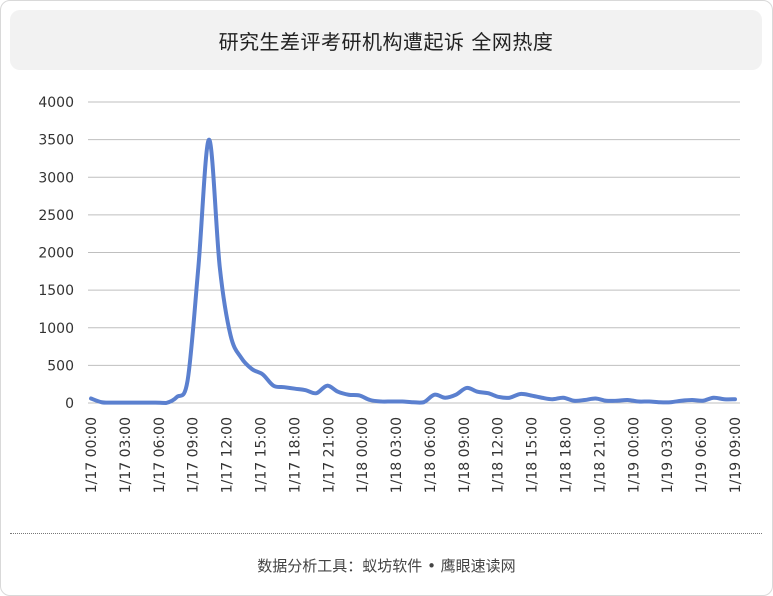 The image size is (773, 596). Describe the element at coordinates (668, 455) in the screenshot. I see `x-tick-label: 1/19 03:00` at that location.